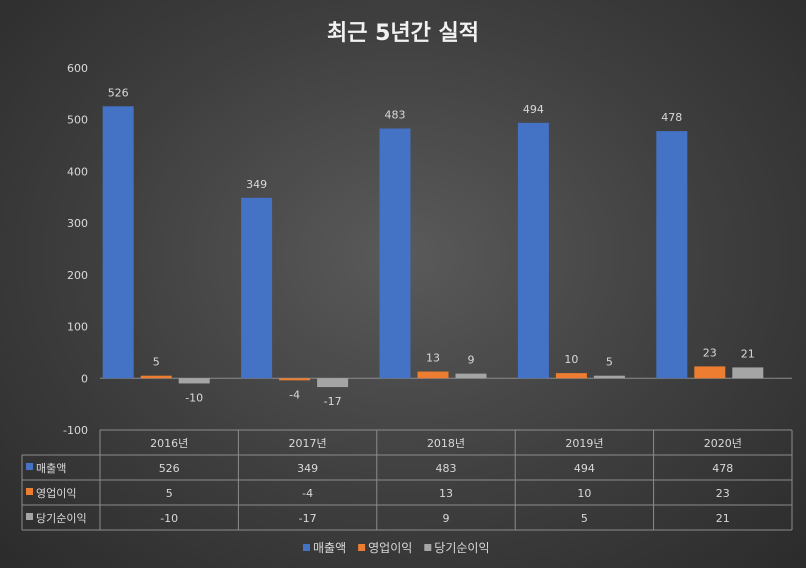 The height and width of the screenshot is (568, 806). I want to click on data-label: 23, so click(710, 352).